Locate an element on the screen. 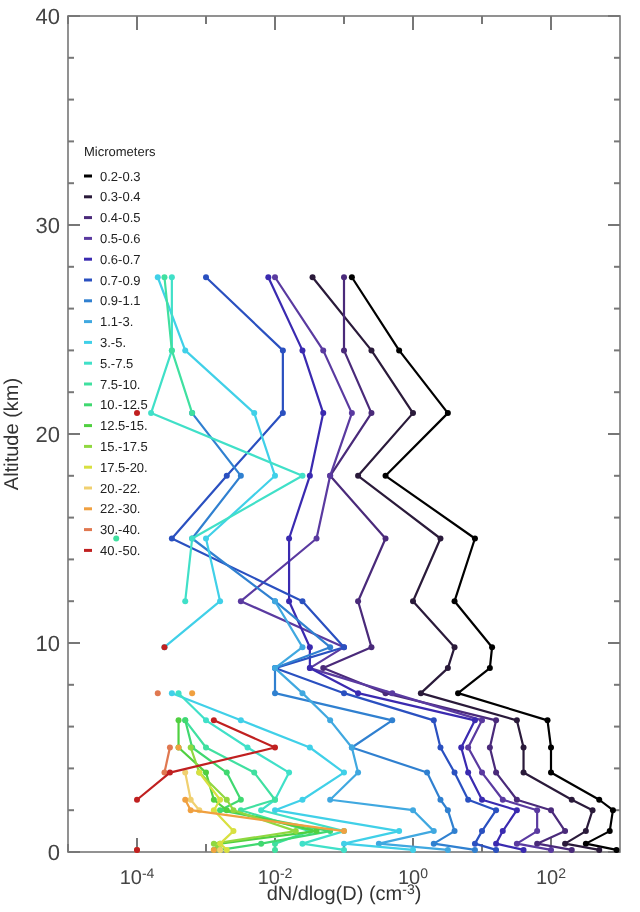  y-axis-title: Altitude (km) is located at coordinates (13, 434).